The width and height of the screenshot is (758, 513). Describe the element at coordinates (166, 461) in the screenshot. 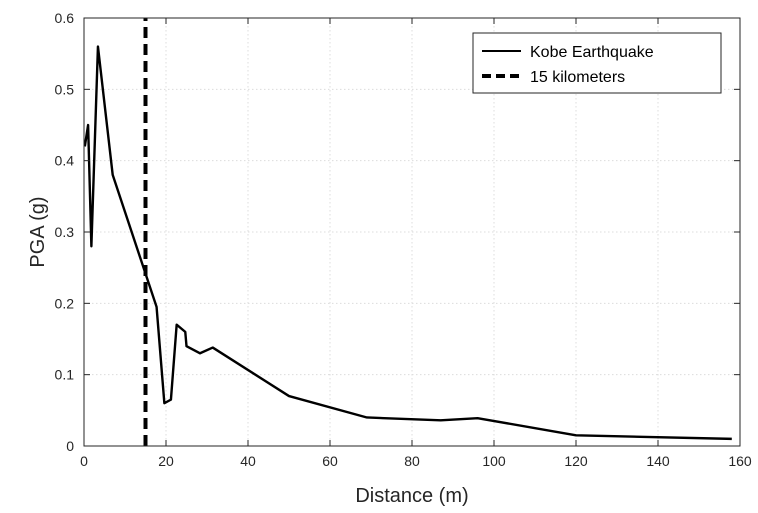

I see `x-tick-label: 20` at that location.